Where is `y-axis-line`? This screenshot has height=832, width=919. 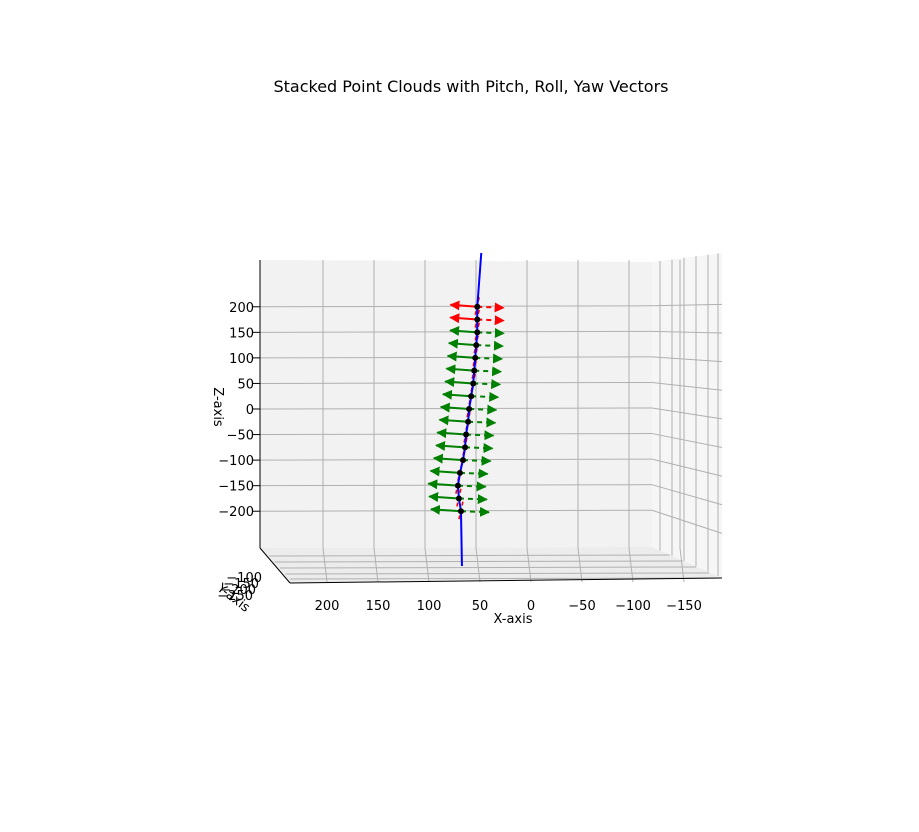 y-axis-line is located at coordinates (275, 565).